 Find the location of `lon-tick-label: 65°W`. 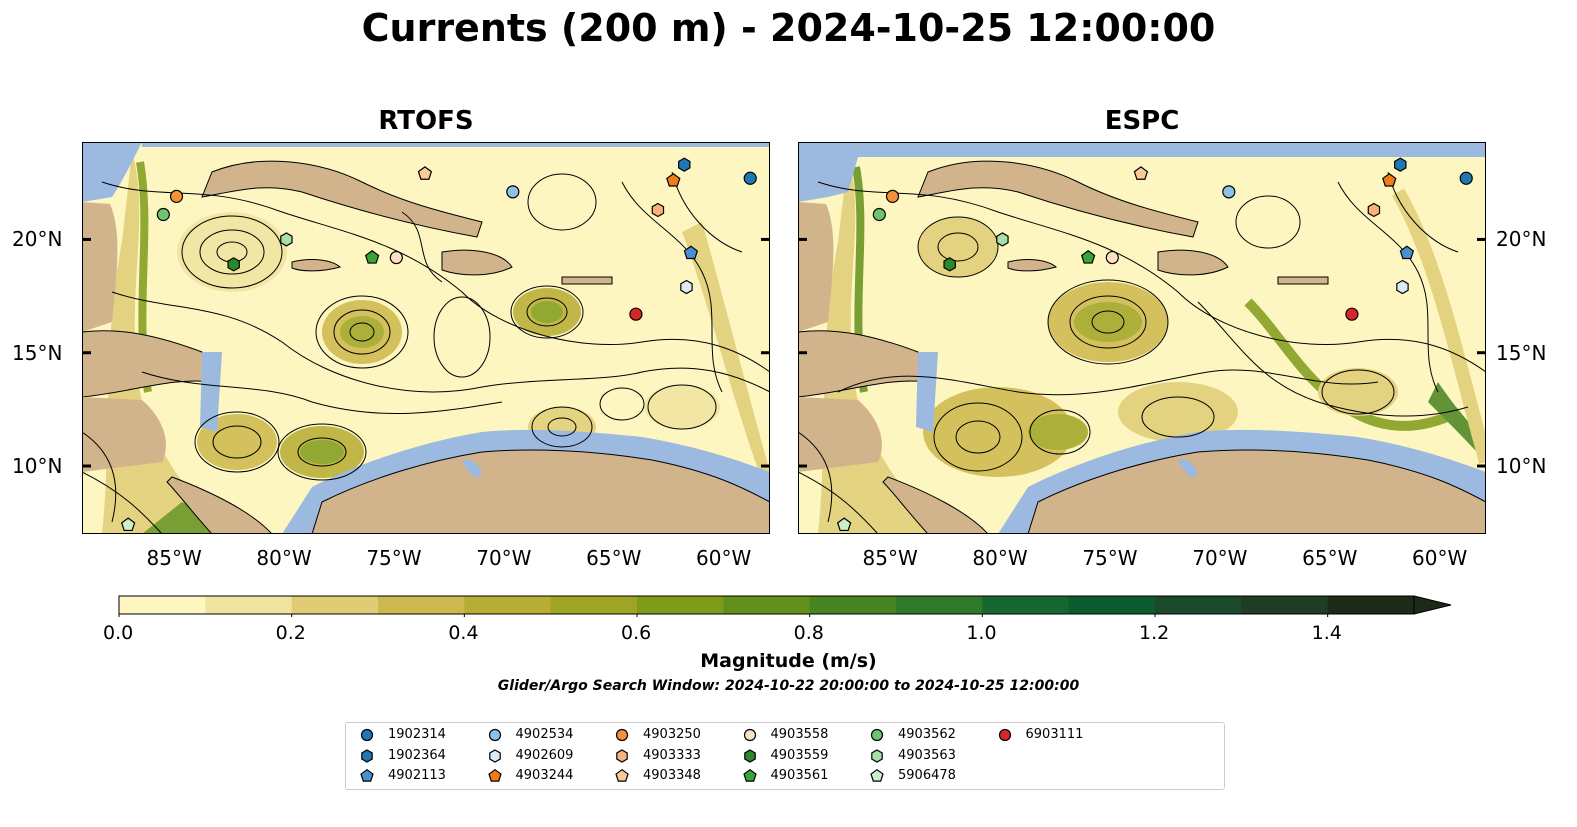

lon-tick-label: 65°W is located at coordinates (614, 558).